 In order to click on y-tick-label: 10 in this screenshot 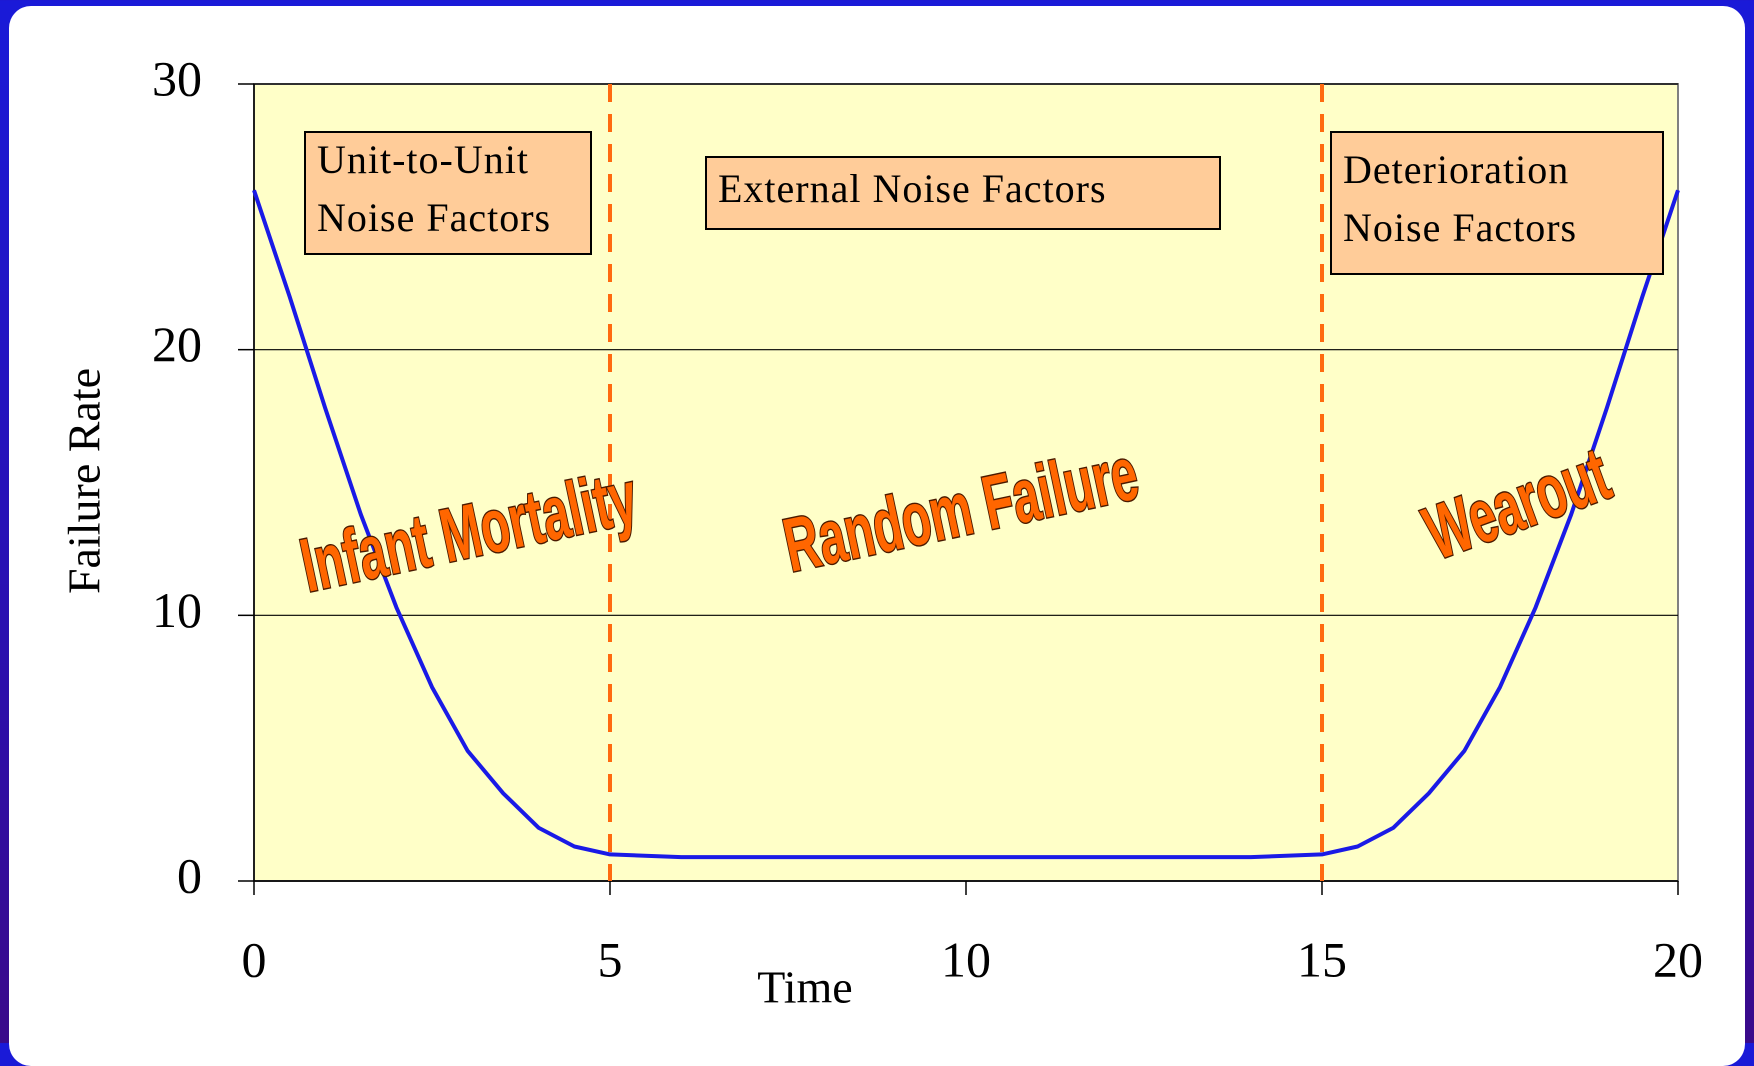, I will do `click(177, 610)`.